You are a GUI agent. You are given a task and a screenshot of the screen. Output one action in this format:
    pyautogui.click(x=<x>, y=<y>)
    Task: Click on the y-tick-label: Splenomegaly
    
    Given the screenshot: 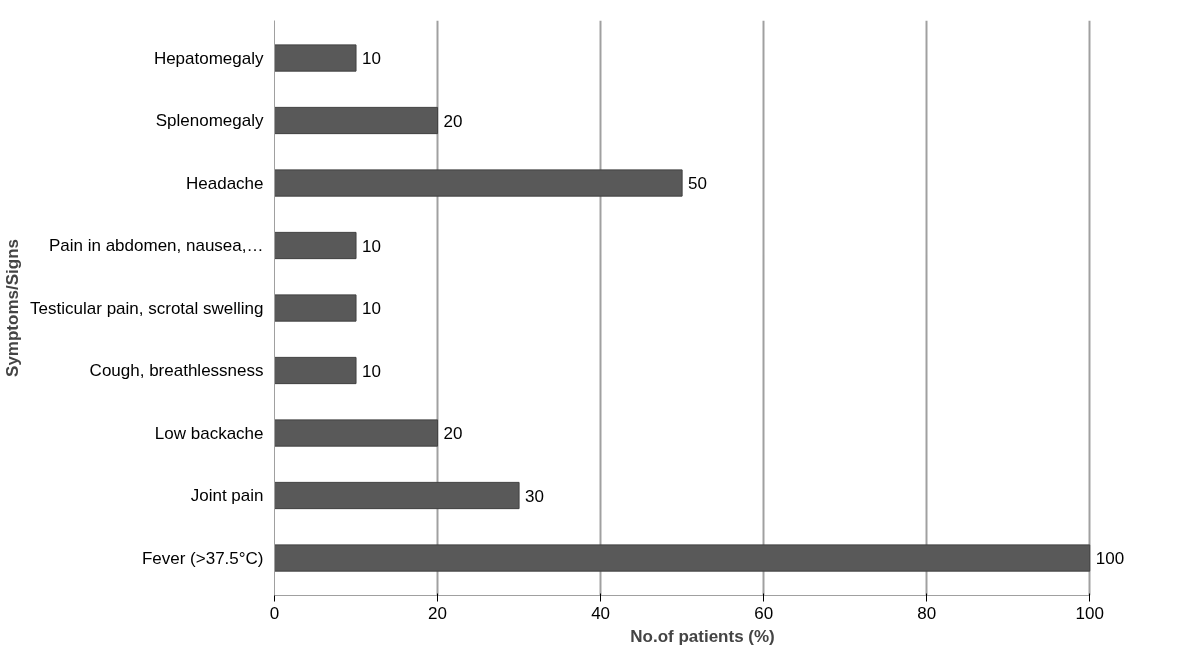 What is the action you would take?
    pyautogui.click(x=209, y=120)
    